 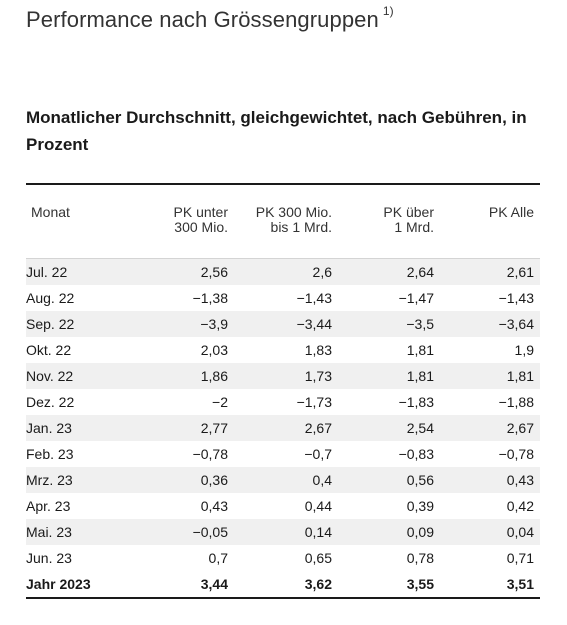 What do you see at coordinates (389, 584) in the screenshot?
I see `total-value: 3,55` at bounding box center [389, 584].